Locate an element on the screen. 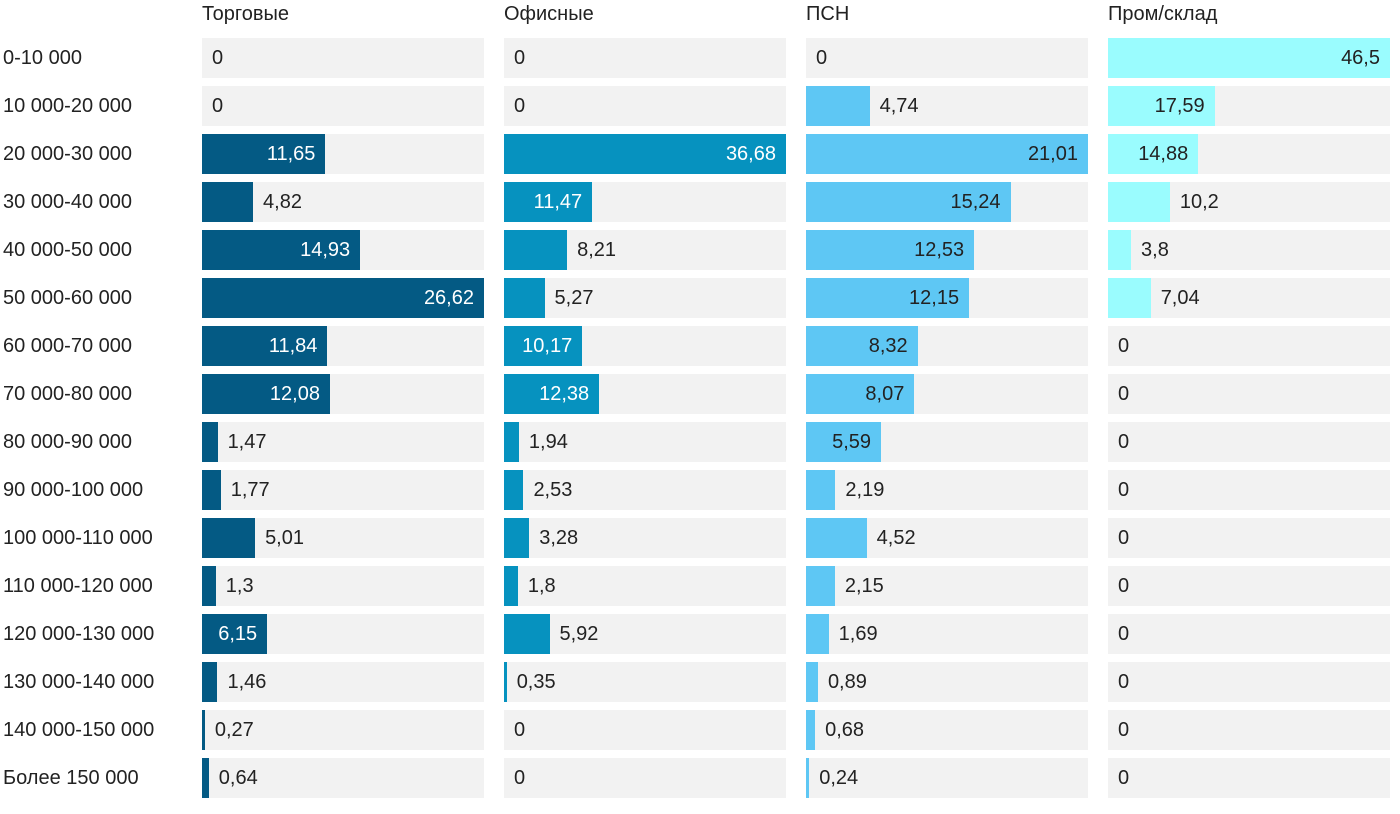  bar-track: 1,46 is located at coordinates (343, 682).